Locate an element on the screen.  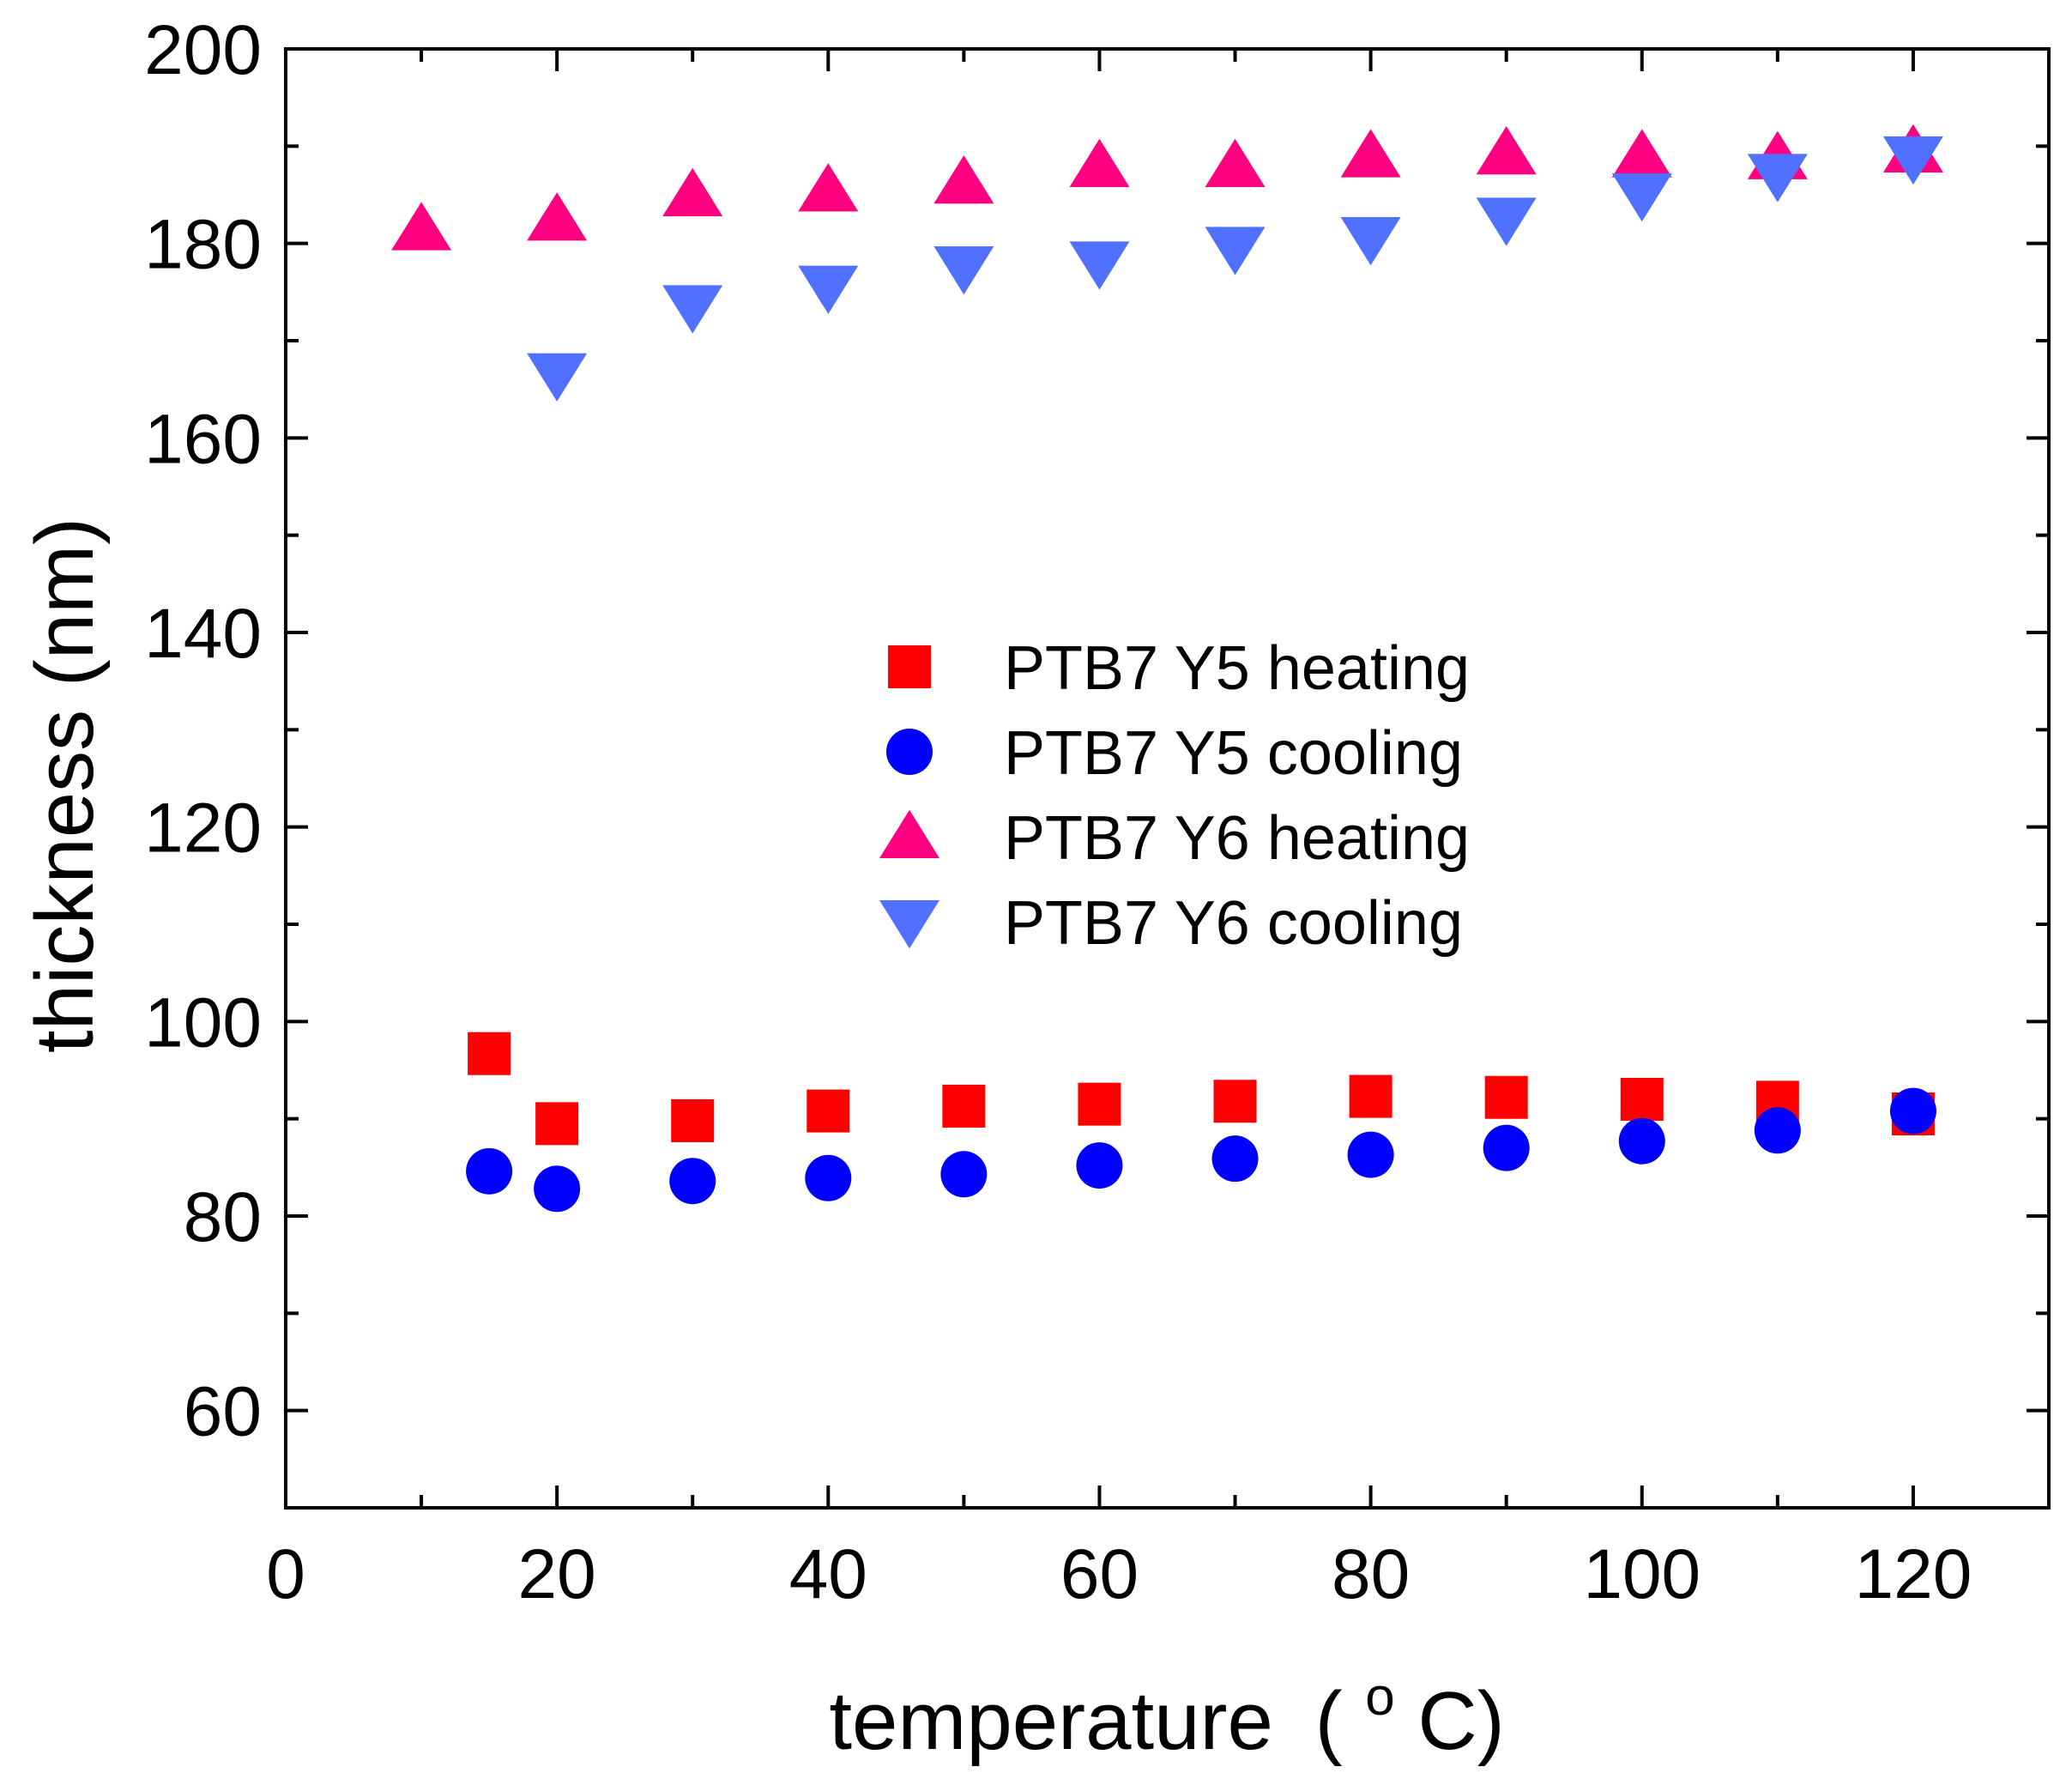
y-axis-title: thickness (nm) is located at coordinates (65, 785).